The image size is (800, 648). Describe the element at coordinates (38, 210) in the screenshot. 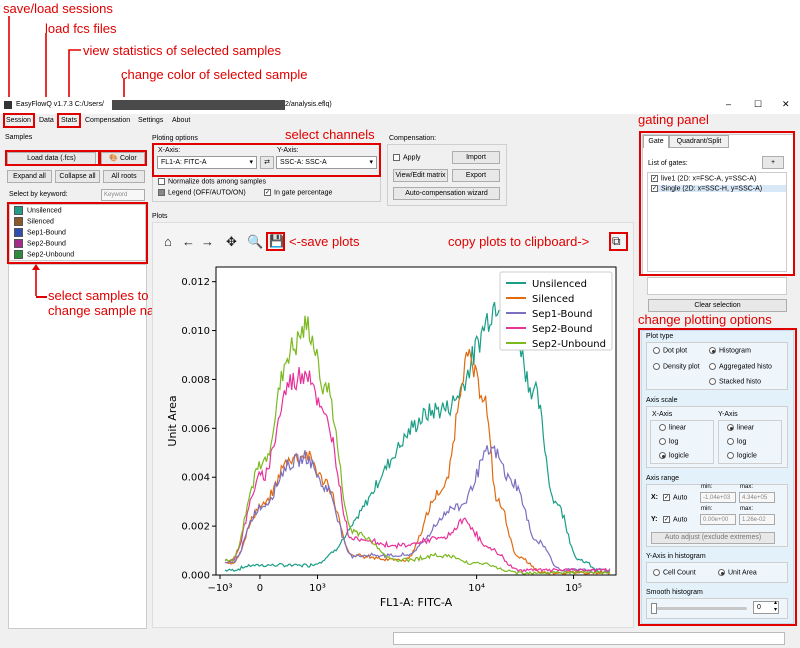

I see `list-item: Unsilenced` at that location.